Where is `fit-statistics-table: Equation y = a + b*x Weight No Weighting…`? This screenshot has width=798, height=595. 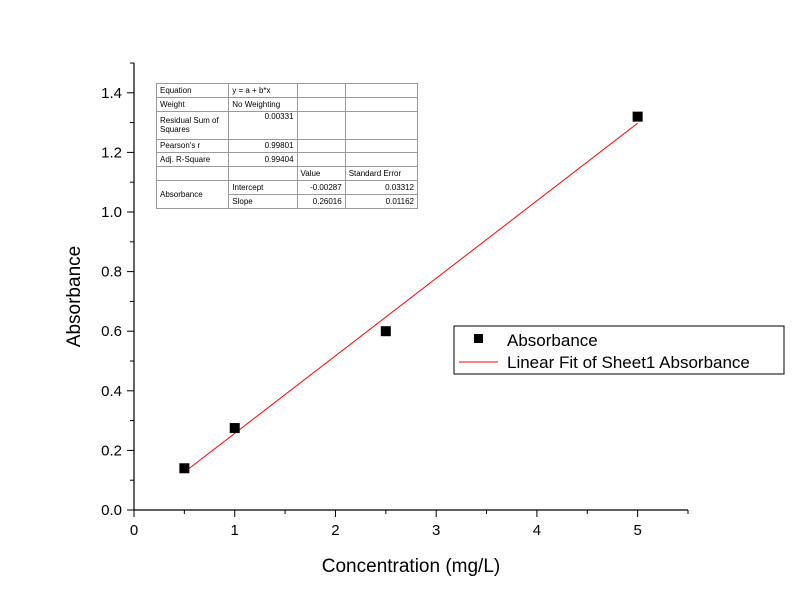
fit-statistics-table: Equation y = a + b*x Weight No Weighting… is located at coordinates (287, 146).